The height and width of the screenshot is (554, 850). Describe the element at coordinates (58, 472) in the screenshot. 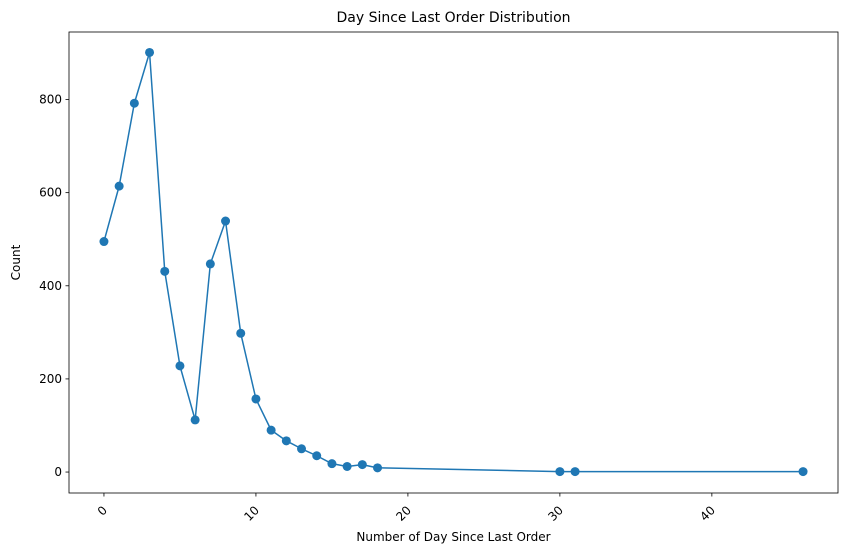

I see `y-tick-label: 0` at that location.